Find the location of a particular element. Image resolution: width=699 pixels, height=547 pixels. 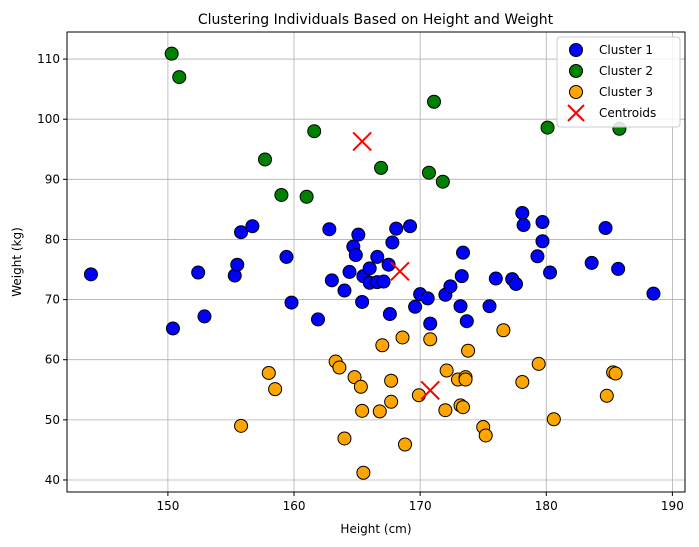

x-tick-label: 180 is located at coordinates (546, 506).